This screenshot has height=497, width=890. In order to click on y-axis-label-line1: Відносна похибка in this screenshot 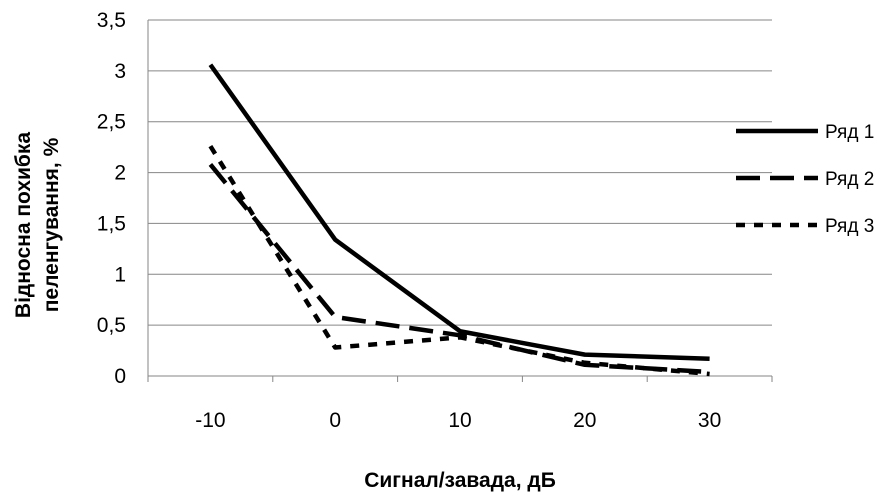, I will do `click(23, 225)`.